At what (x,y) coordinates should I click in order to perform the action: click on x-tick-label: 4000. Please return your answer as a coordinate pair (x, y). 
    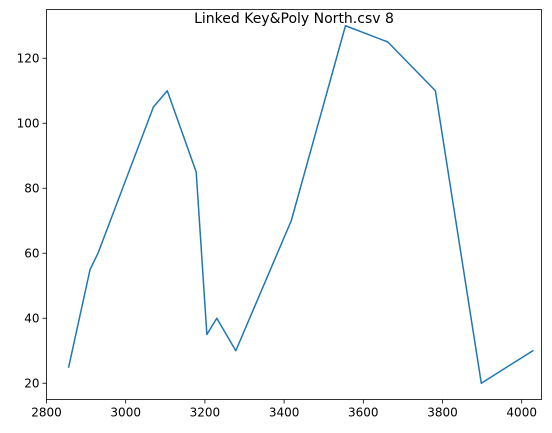
    Looking at the image, I should click on (521, 413).